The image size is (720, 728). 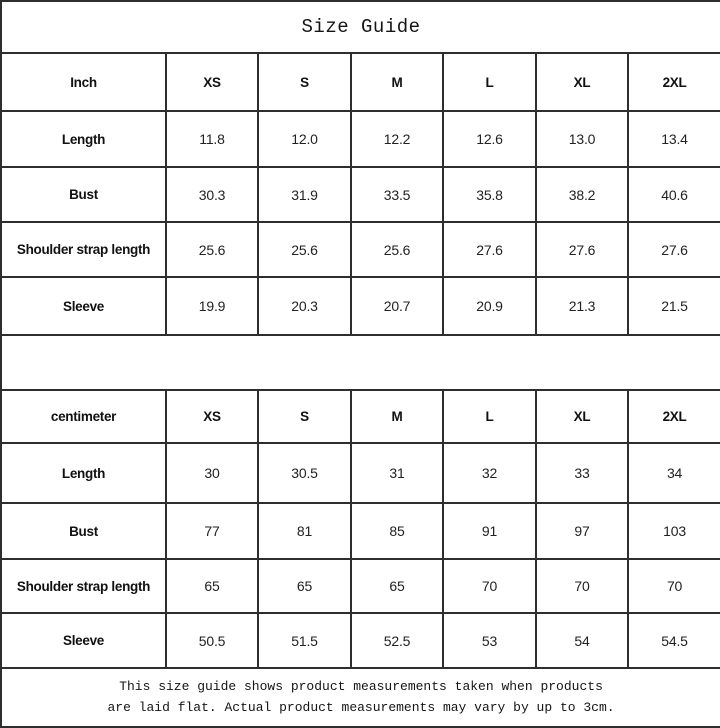 What do you see at coordinates (212, 473) in the screenshot?
I see `value-cell: 30` at bounding box center [212, 473].